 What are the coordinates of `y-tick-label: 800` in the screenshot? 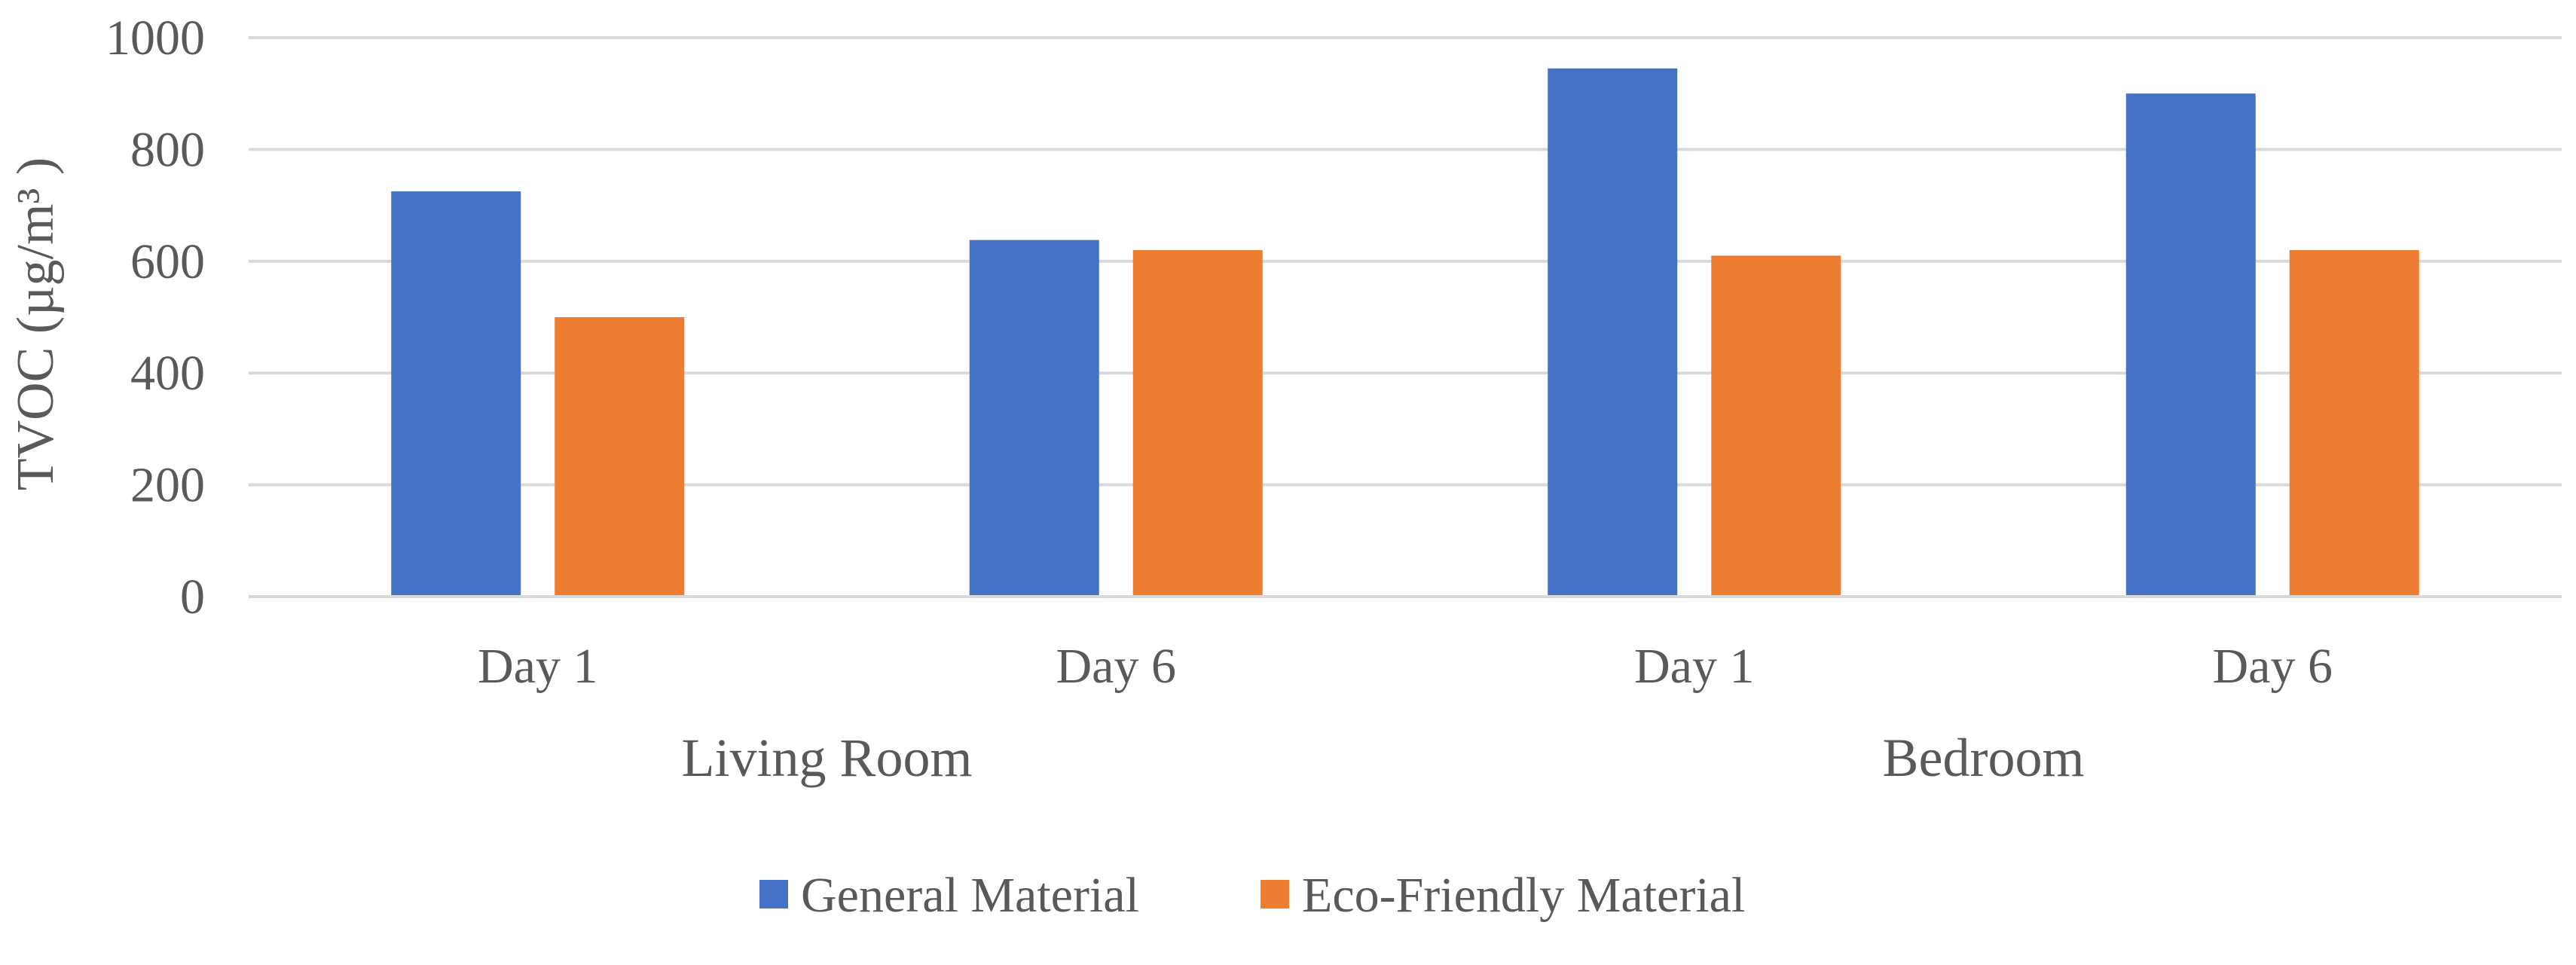 It's located at (167, 149).